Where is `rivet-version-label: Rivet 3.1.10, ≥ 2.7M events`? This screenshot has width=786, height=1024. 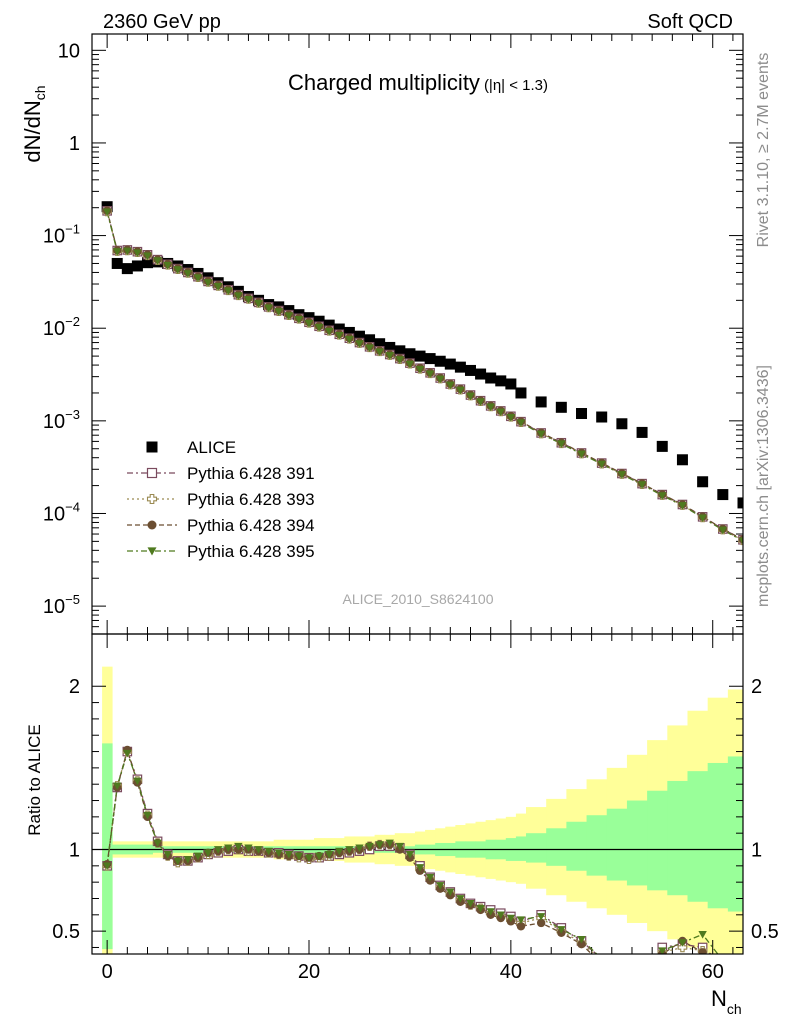
rivet-version-label: Rivet 3.1.10, ≥ 2.7M events is located at coordinates (763, 150).